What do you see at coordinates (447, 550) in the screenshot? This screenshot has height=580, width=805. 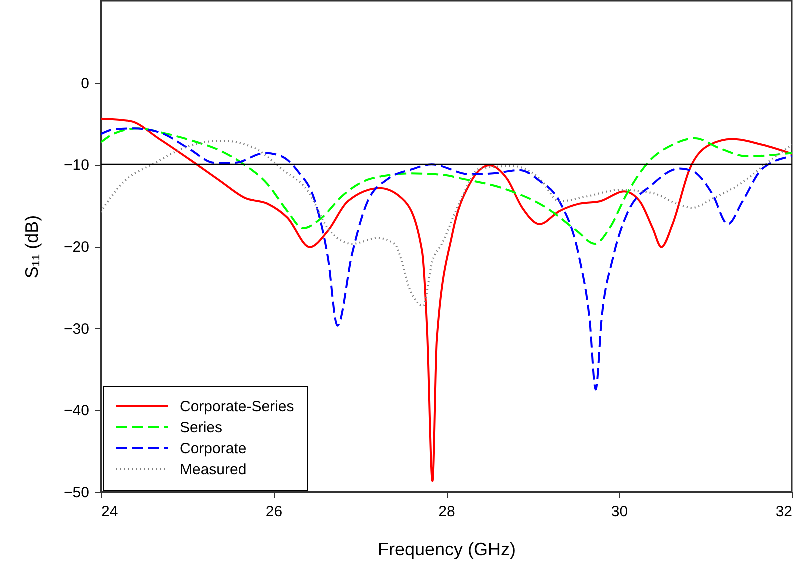 I see `x-axis-title: Frequency (GHz)` at bounding box center [447, 550].